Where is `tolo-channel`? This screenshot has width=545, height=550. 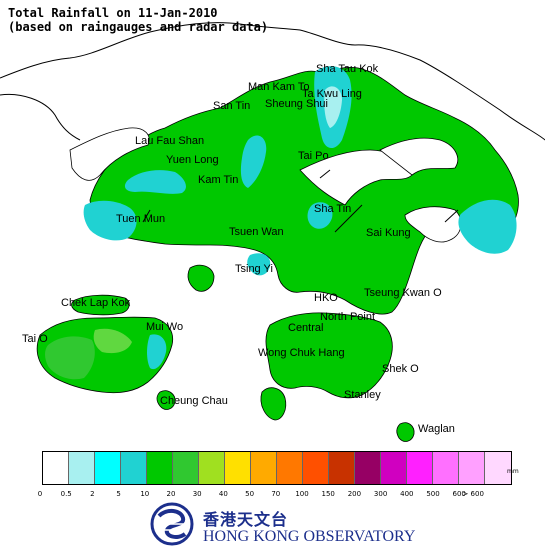 tolo-channel is located at coordinates (419, 156).